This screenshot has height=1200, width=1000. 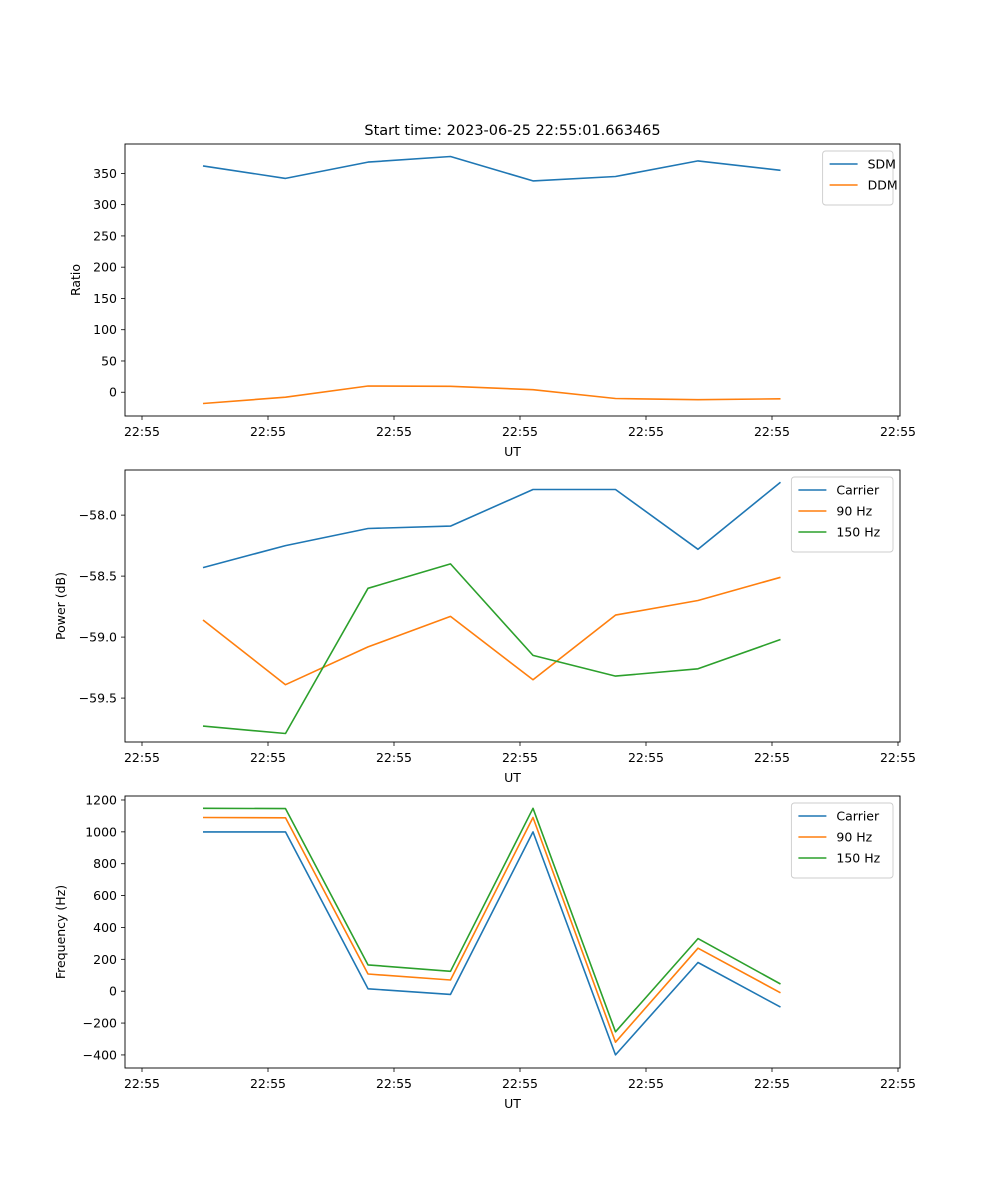 I want to click on y-tick-label: −59.5, so click(x=98, y=698).